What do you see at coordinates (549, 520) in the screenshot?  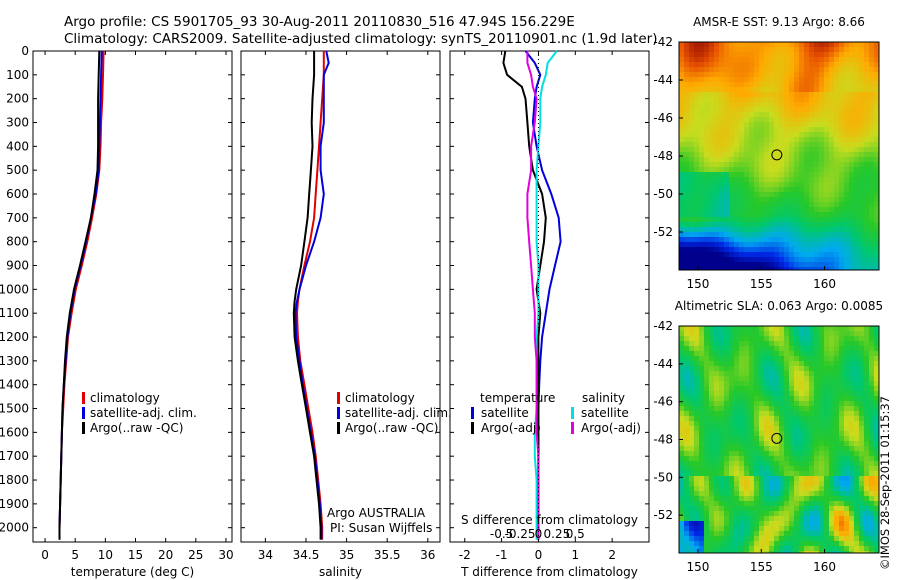 I see `difference-xlabel2: S difference from climatology` at bounding box center [549, 520].